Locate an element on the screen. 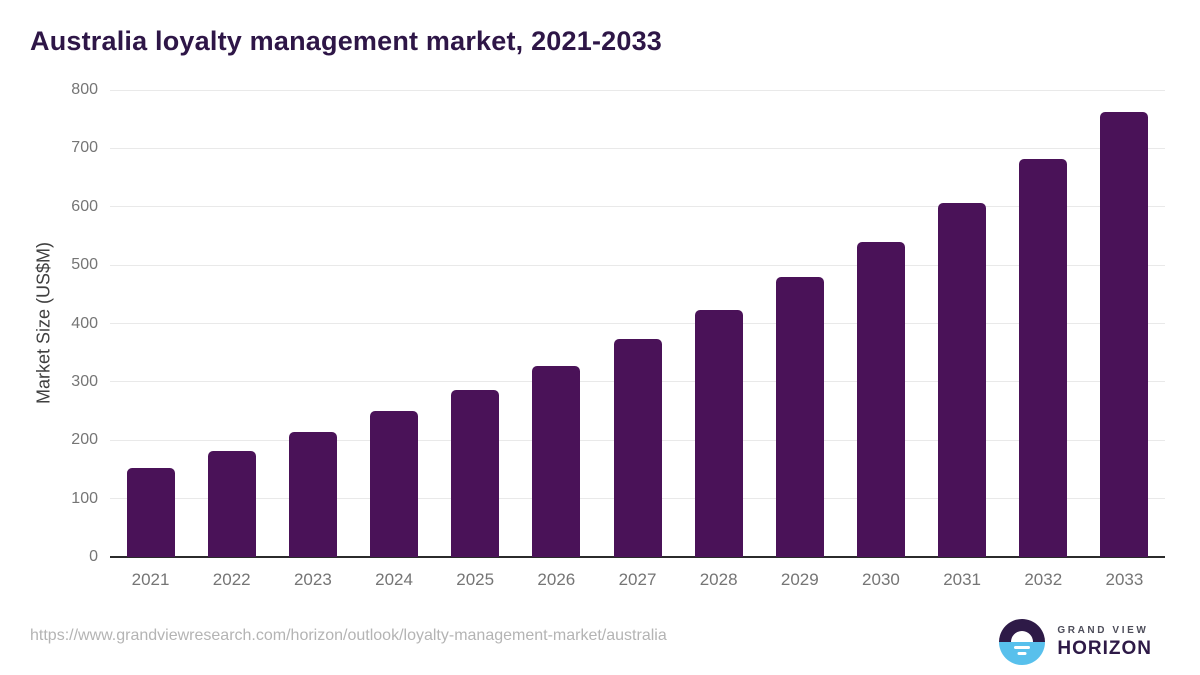 The width and height of the screenshot is (1200, 675). x-tick-label-2024: 2024 is located at coordinates (394, 579).